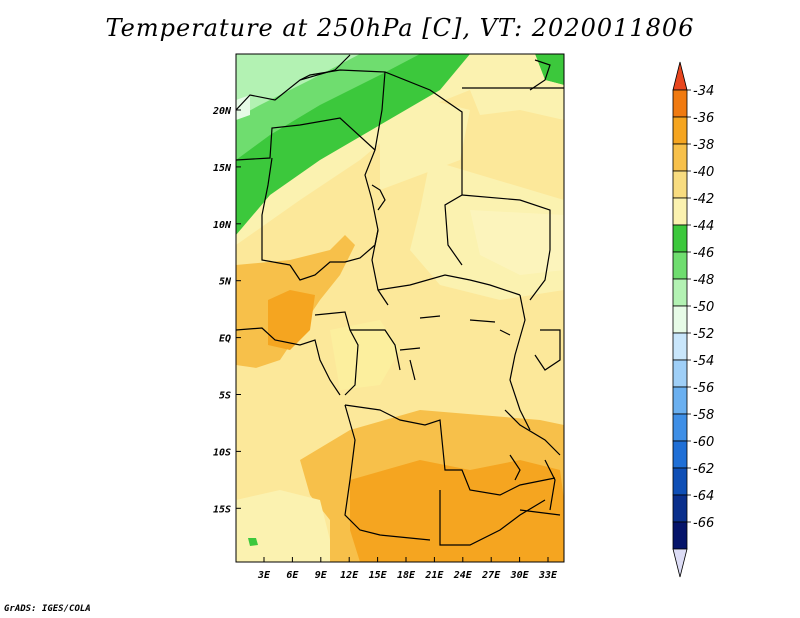 Image resolution: width=800 pixels, height=618 pixels. I want to click on colorbar-top-arrow, so click(680, 76).